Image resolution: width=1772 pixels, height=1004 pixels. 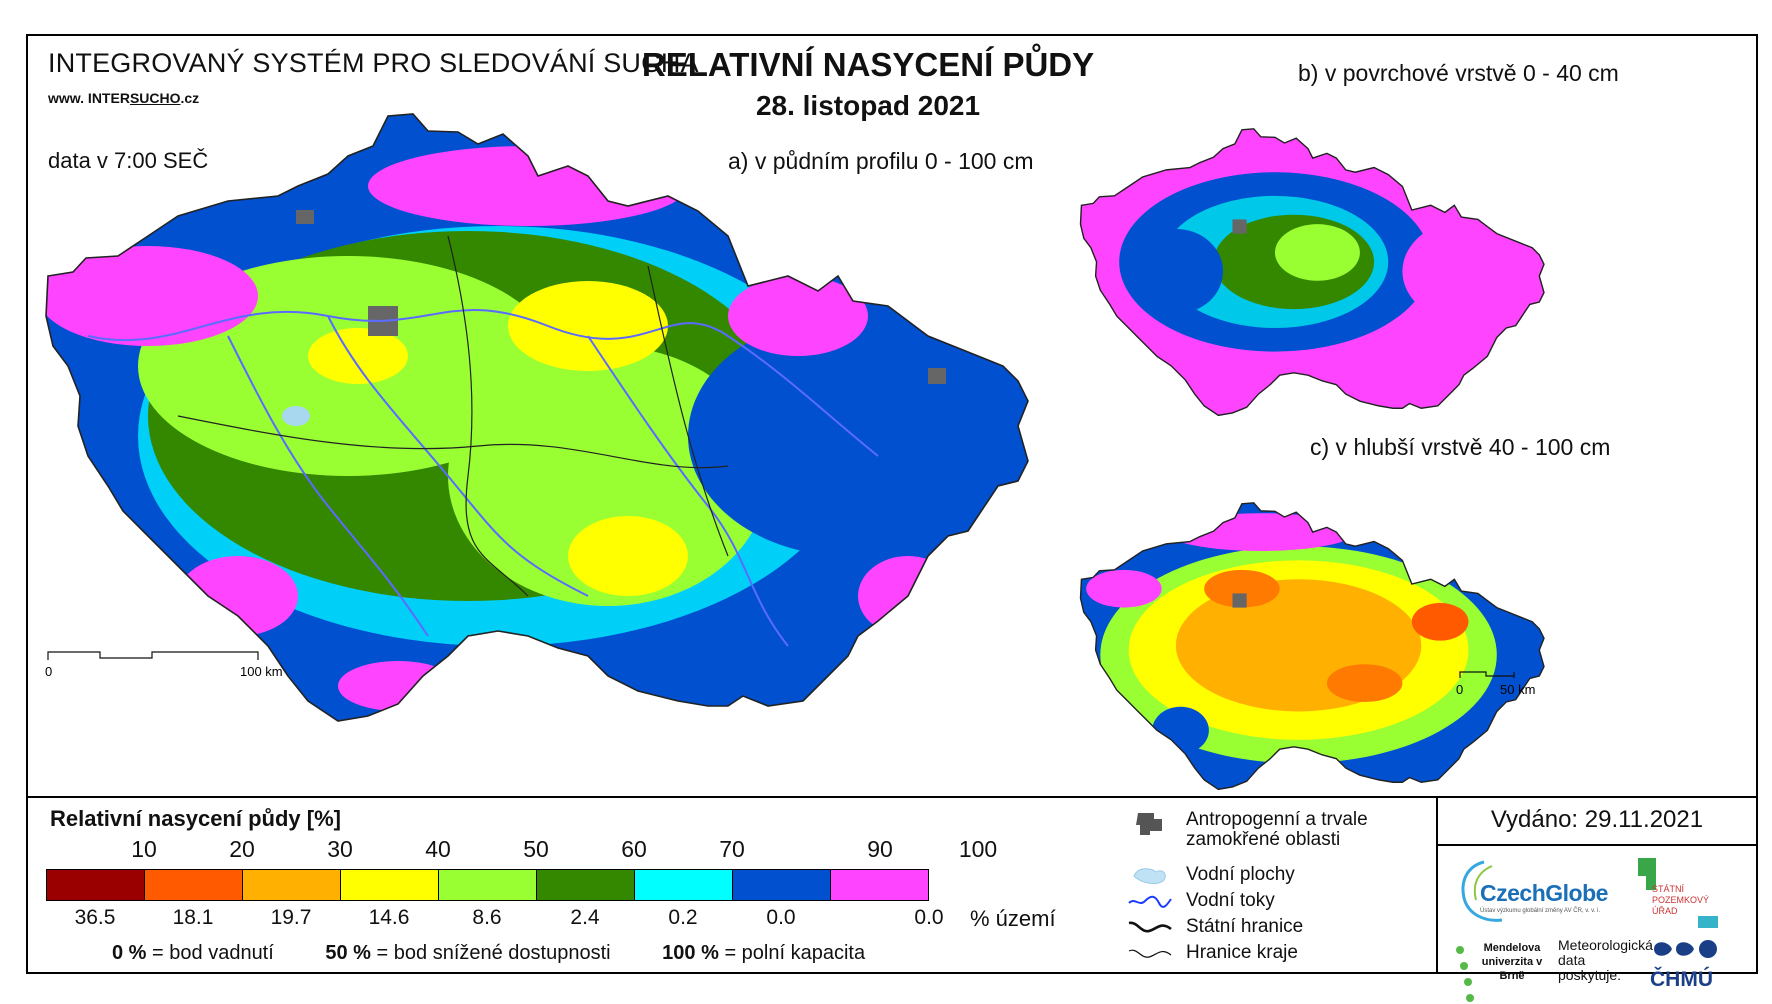 I want to click on page-title: RELATIVNÍ NASYCENÍ PŮDY, so click(x=868, y=64).